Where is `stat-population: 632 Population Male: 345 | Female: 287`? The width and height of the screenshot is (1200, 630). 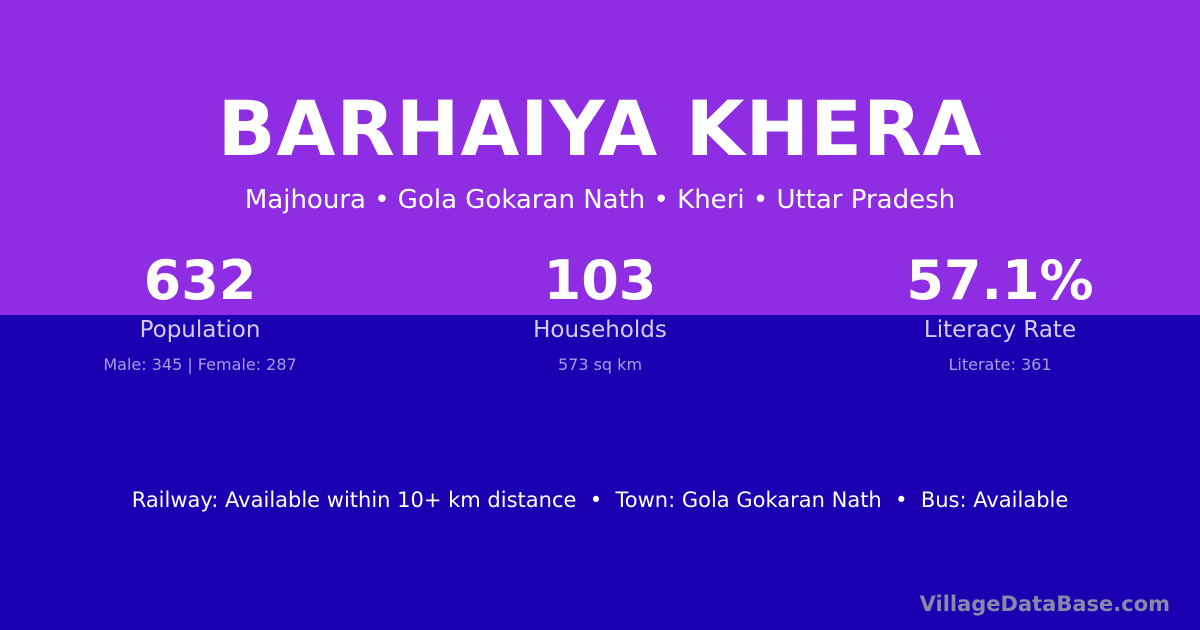
stat-population: 632 Population Male: 345 | Female: 287 is located at coordinates (200, 313).